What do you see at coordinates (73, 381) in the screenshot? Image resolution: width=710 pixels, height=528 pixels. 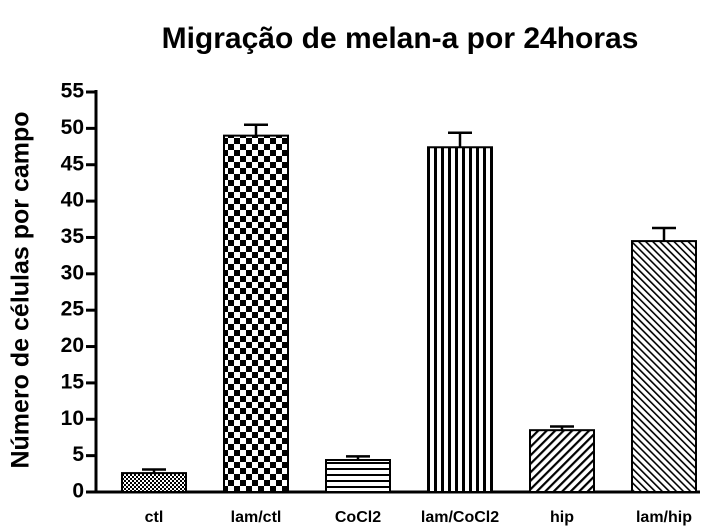 I see `y-tick-label: 15` at bounding box center [73, 381].